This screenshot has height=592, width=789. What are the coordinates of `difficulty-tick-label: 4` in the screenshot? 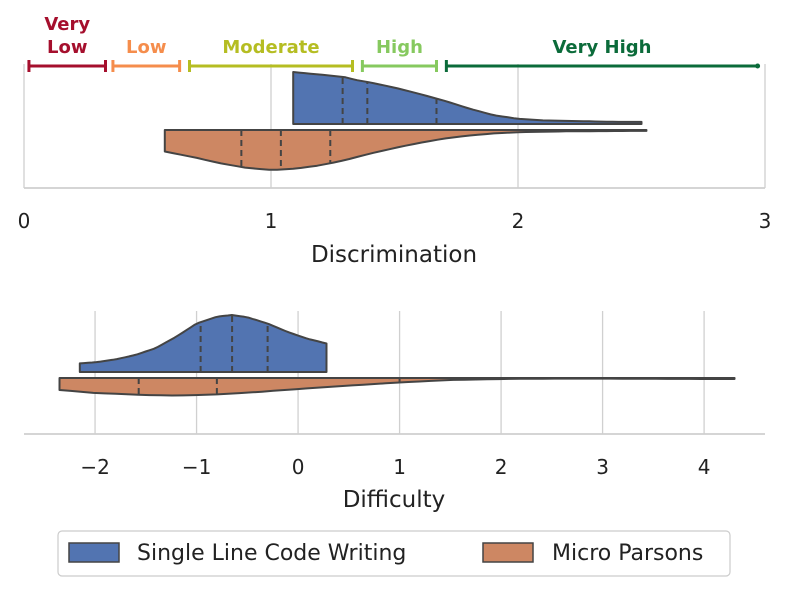 It's located at (704, 467).